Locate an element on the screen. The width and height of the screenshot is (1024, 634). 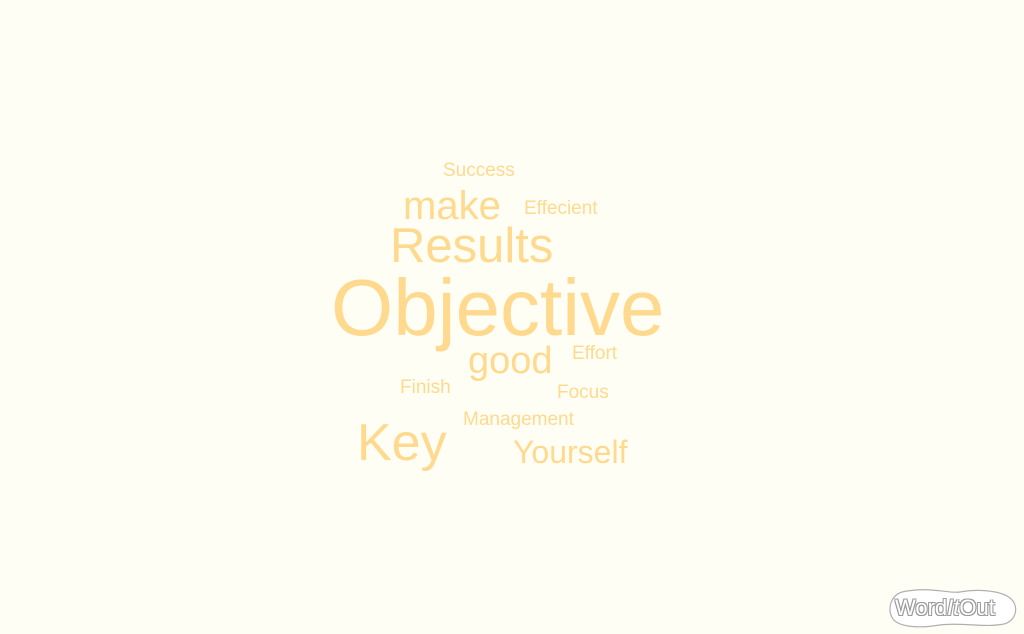
word-focus: Focus is located at coordinates (583, 392).